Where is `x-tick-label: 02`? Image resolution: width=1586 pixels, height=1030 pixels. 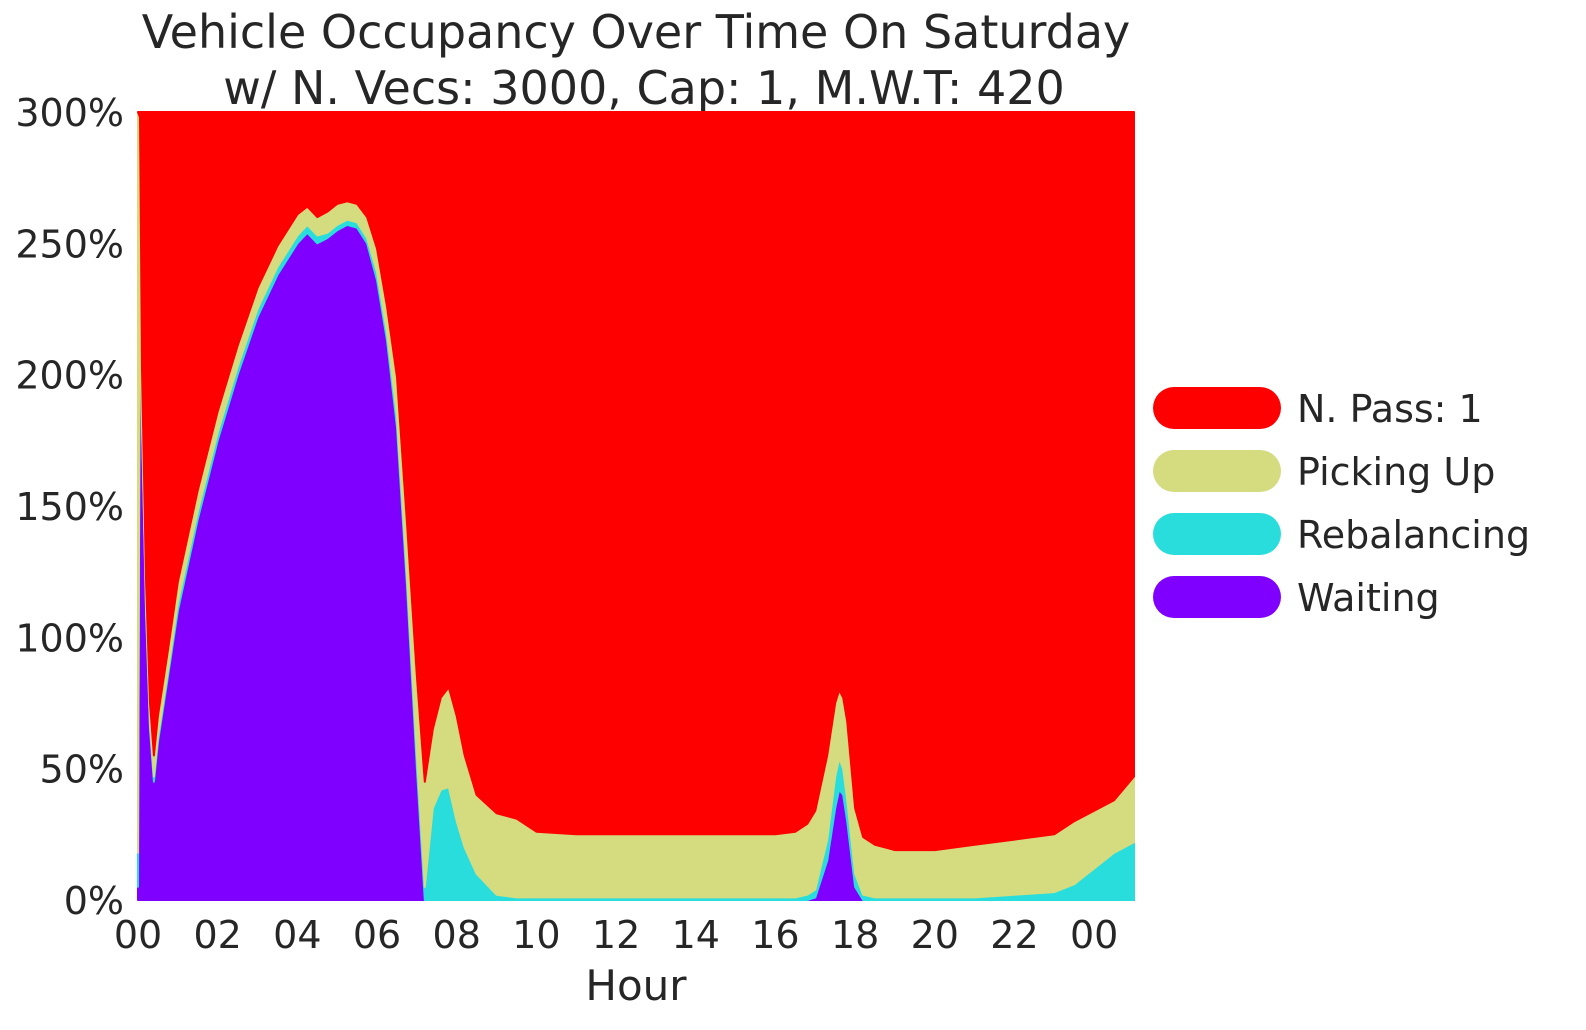
x-tick-label: 02 is located at coordinates (218, 935).